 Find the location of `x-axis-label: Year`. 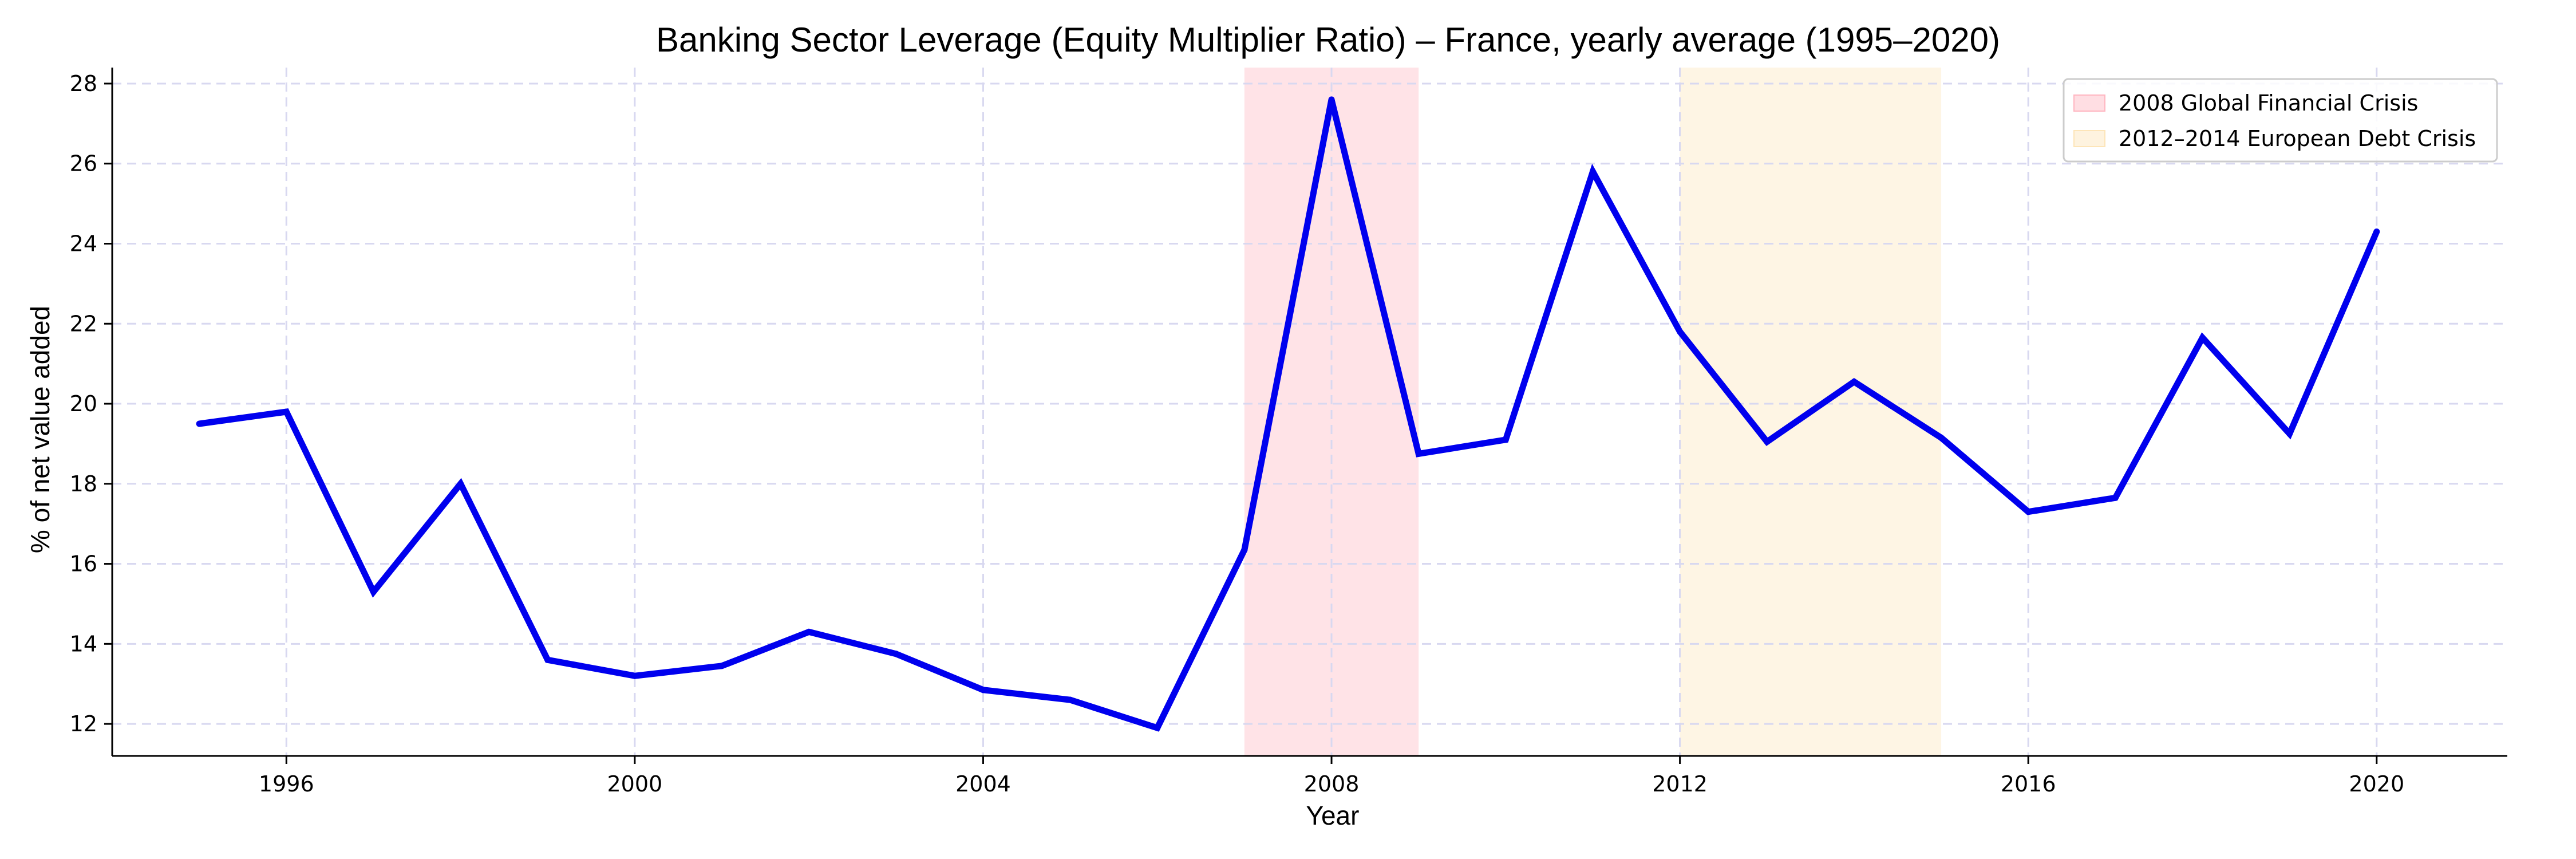

x-axis-label: Year is located at coordinates (1333, 815).